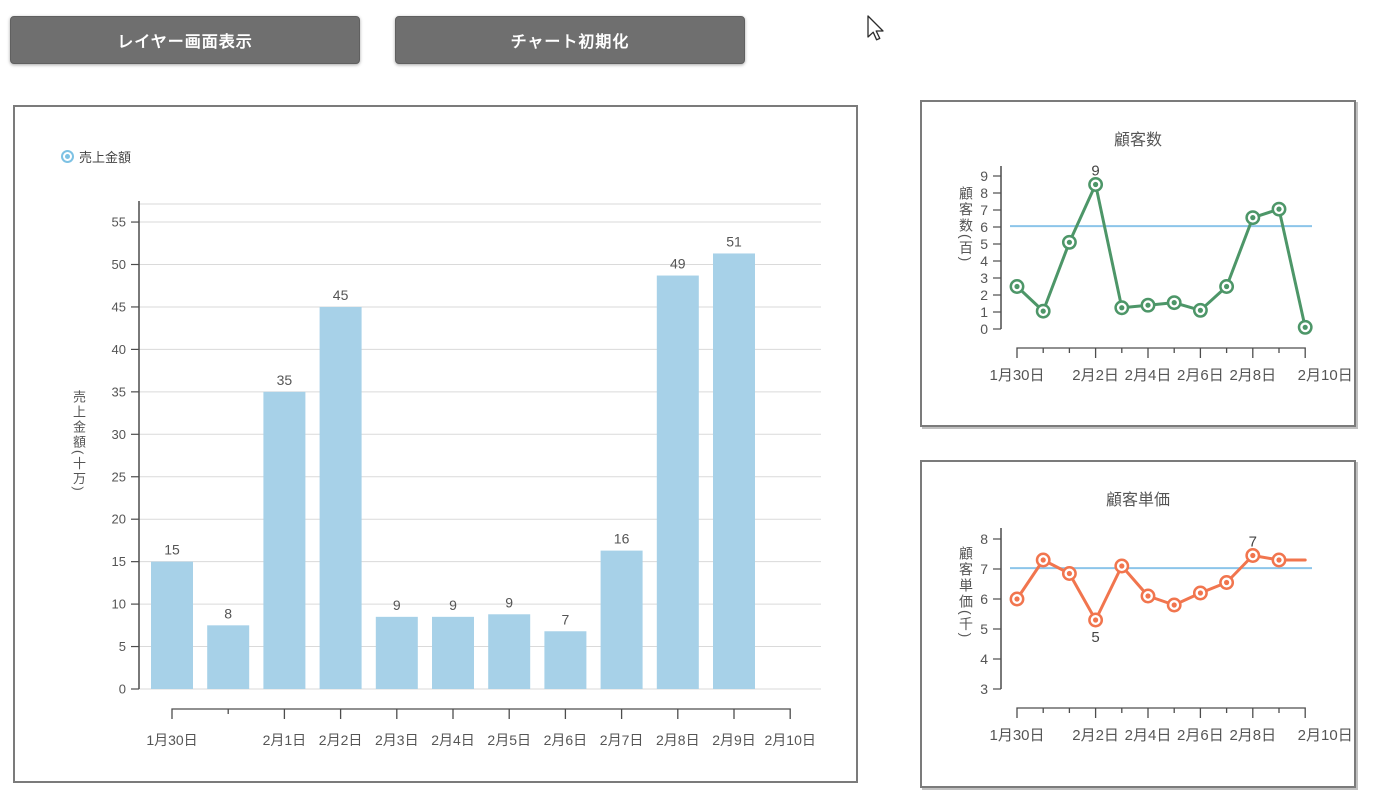 The height and width of the screenshot is (792, 1383). I want to click on layer-screen-button: レイヤー画面表示, so click(185, 40).